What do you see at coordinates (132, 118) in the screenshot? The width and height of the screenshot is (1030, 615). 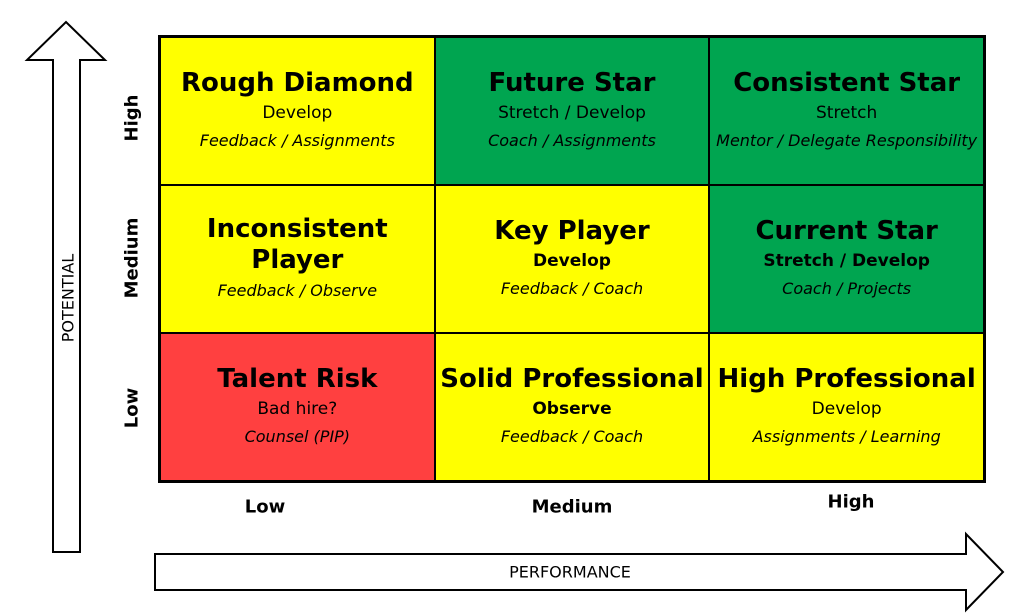 I see `row-label-high: High` at bounding box center [132, 118].